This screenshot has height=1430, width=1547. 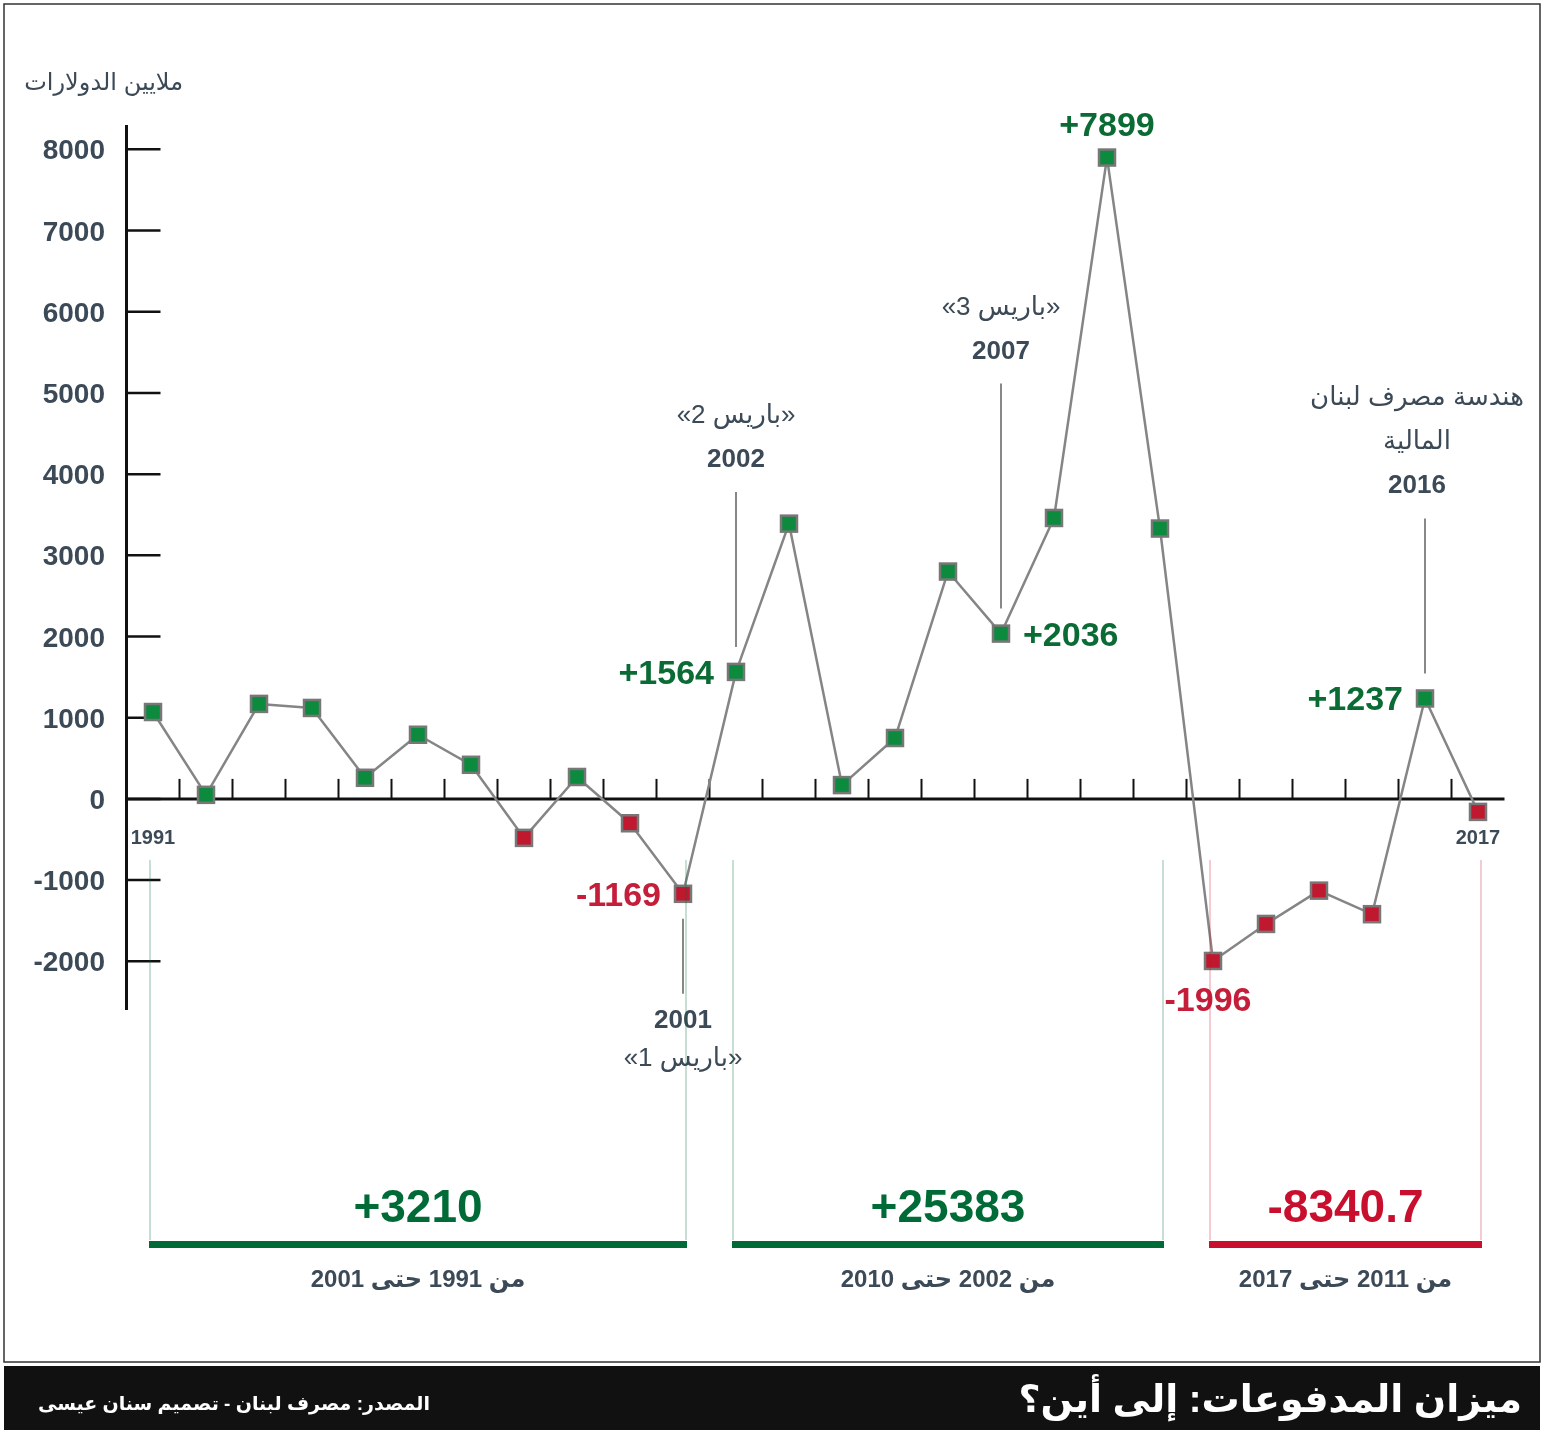 What do you see at coordinates (1270, 1398) in the screenshot?
I see `text: ميزان المدفوعات: إلى أين؟` at bounding box center [1270, 1398].